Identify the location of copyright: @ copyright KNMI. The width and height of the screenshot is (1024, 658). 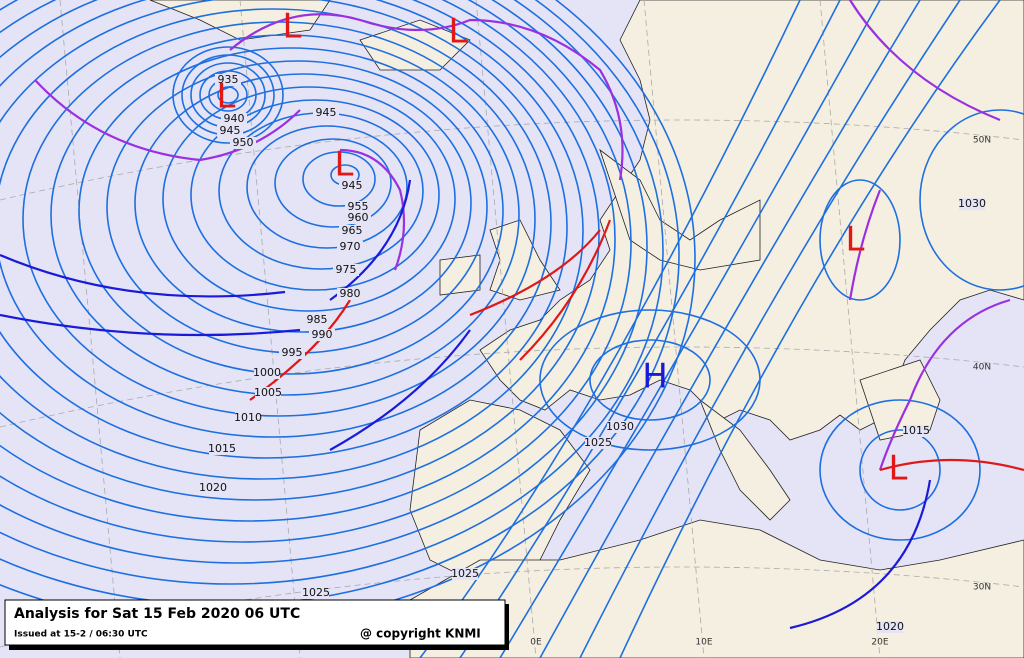
(420, 634).